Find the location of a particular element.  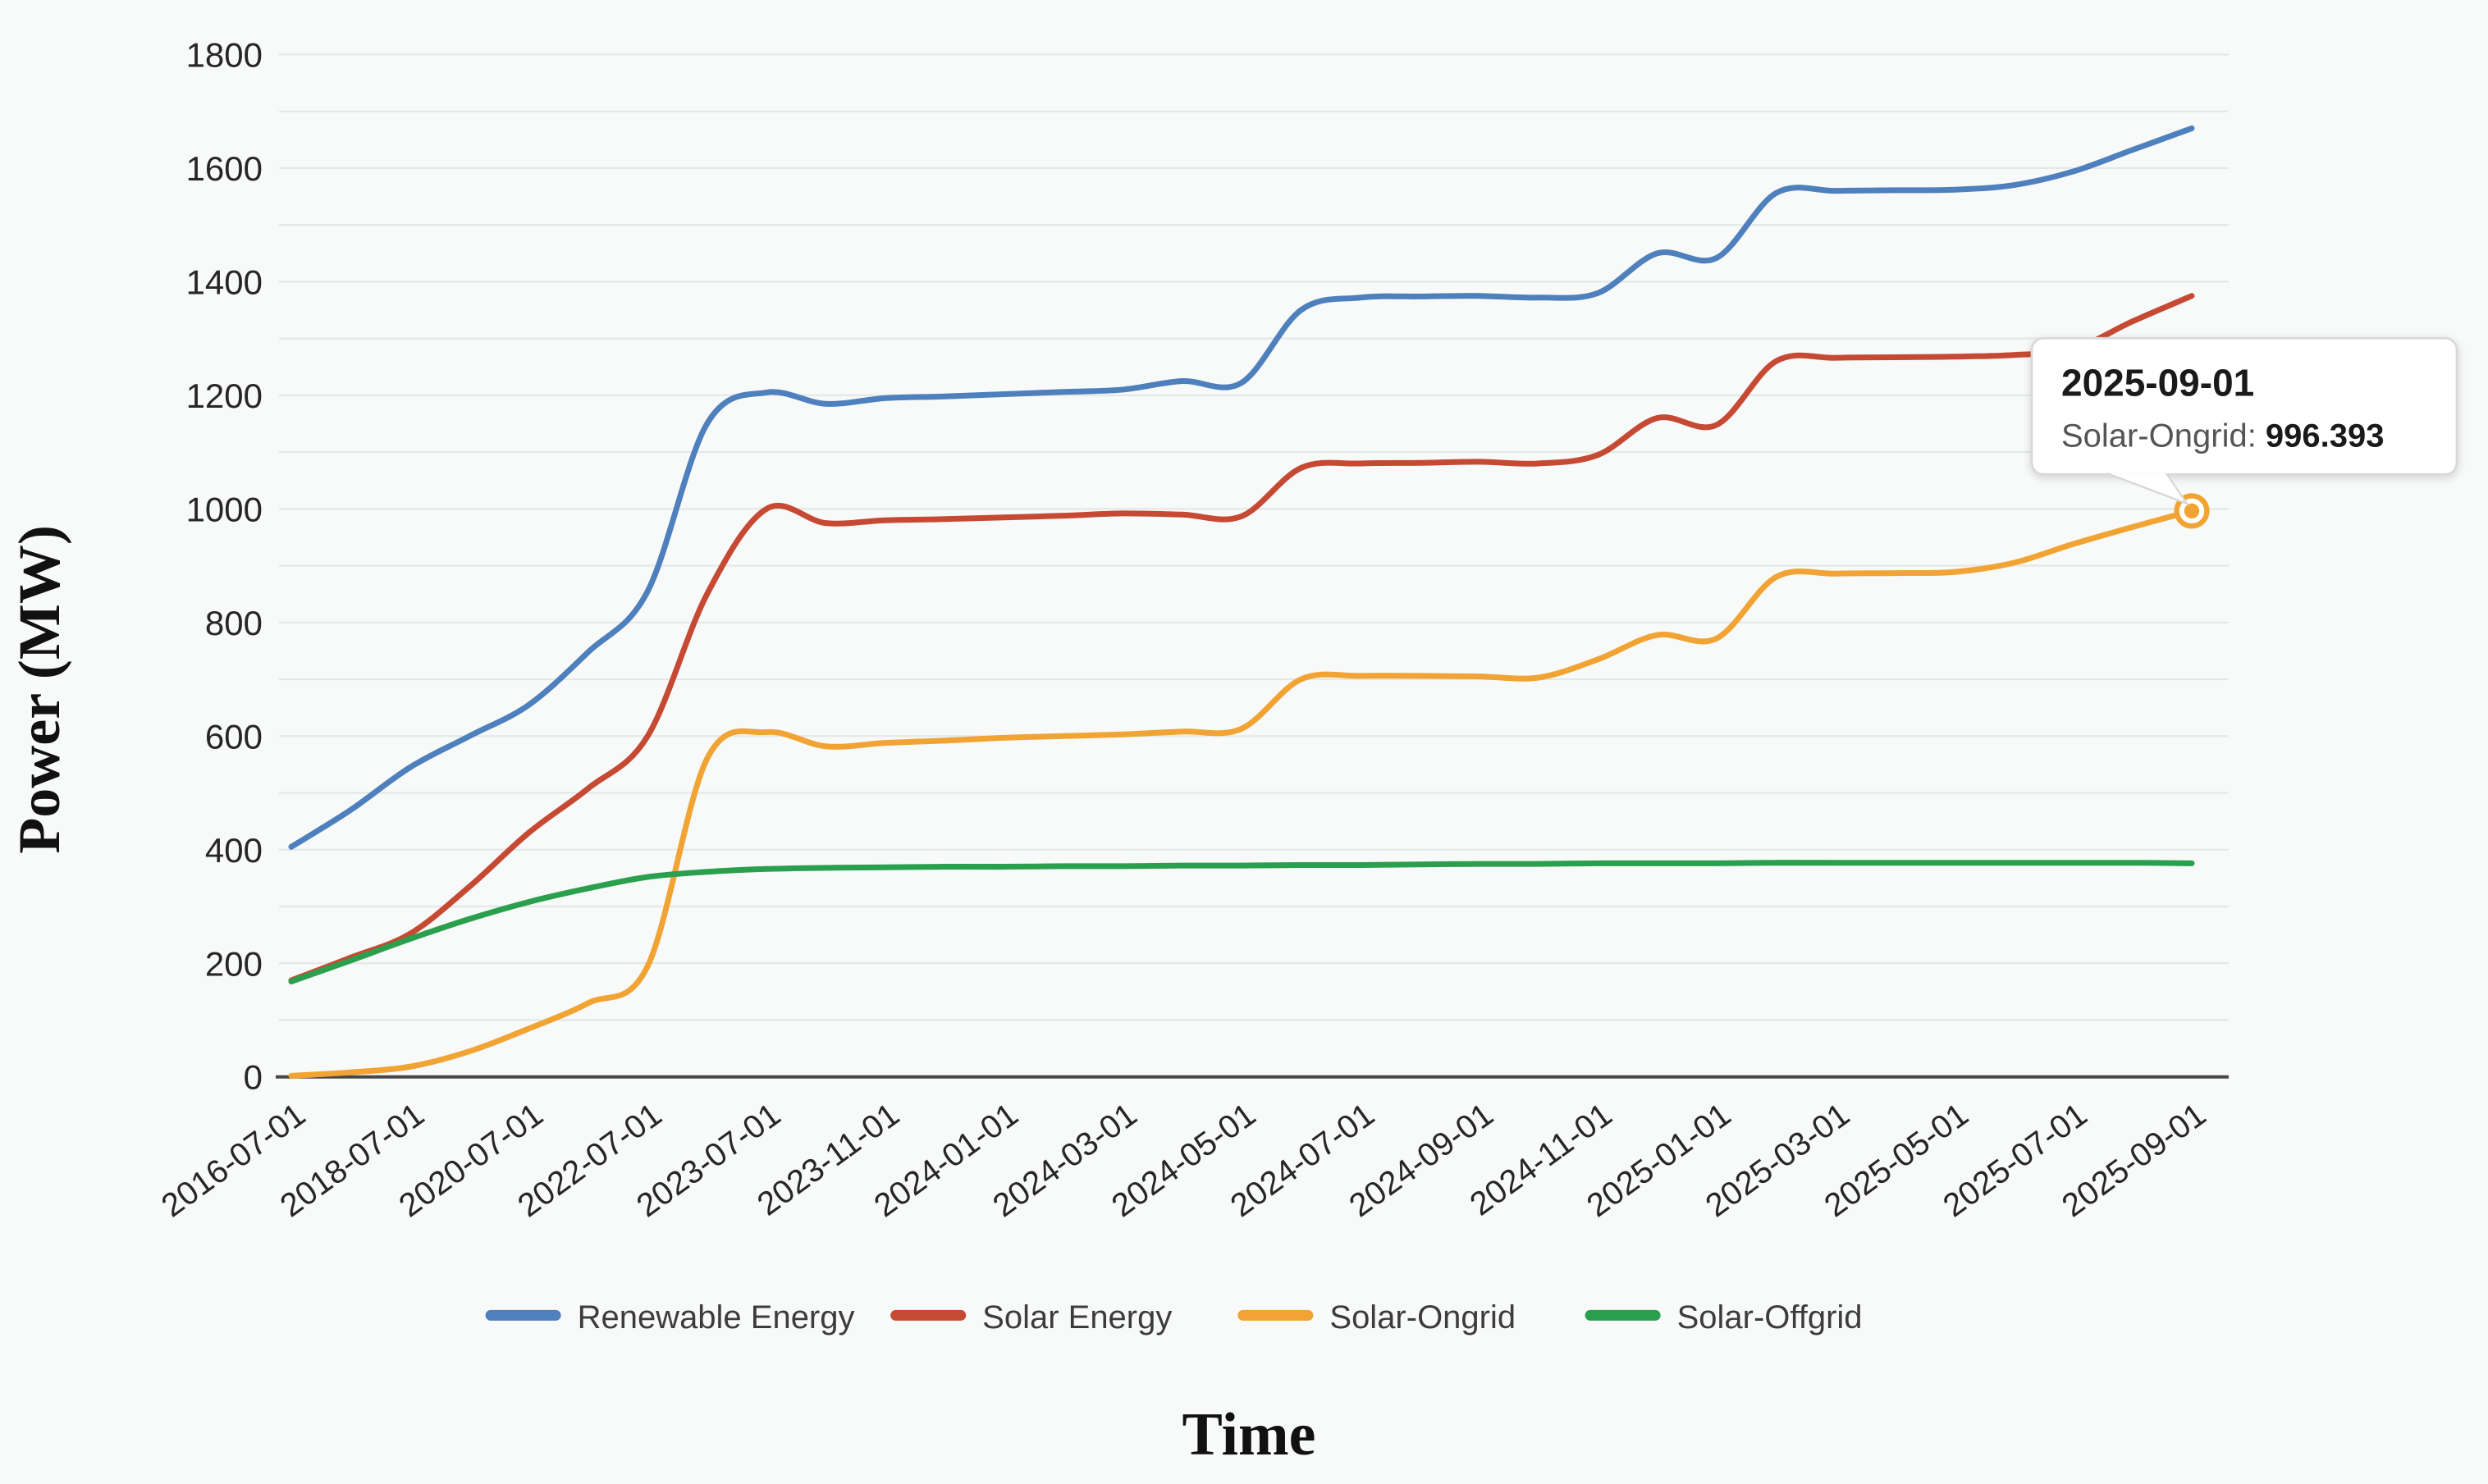

x-axis-title: Time is located at coordinates (1248, 1434).